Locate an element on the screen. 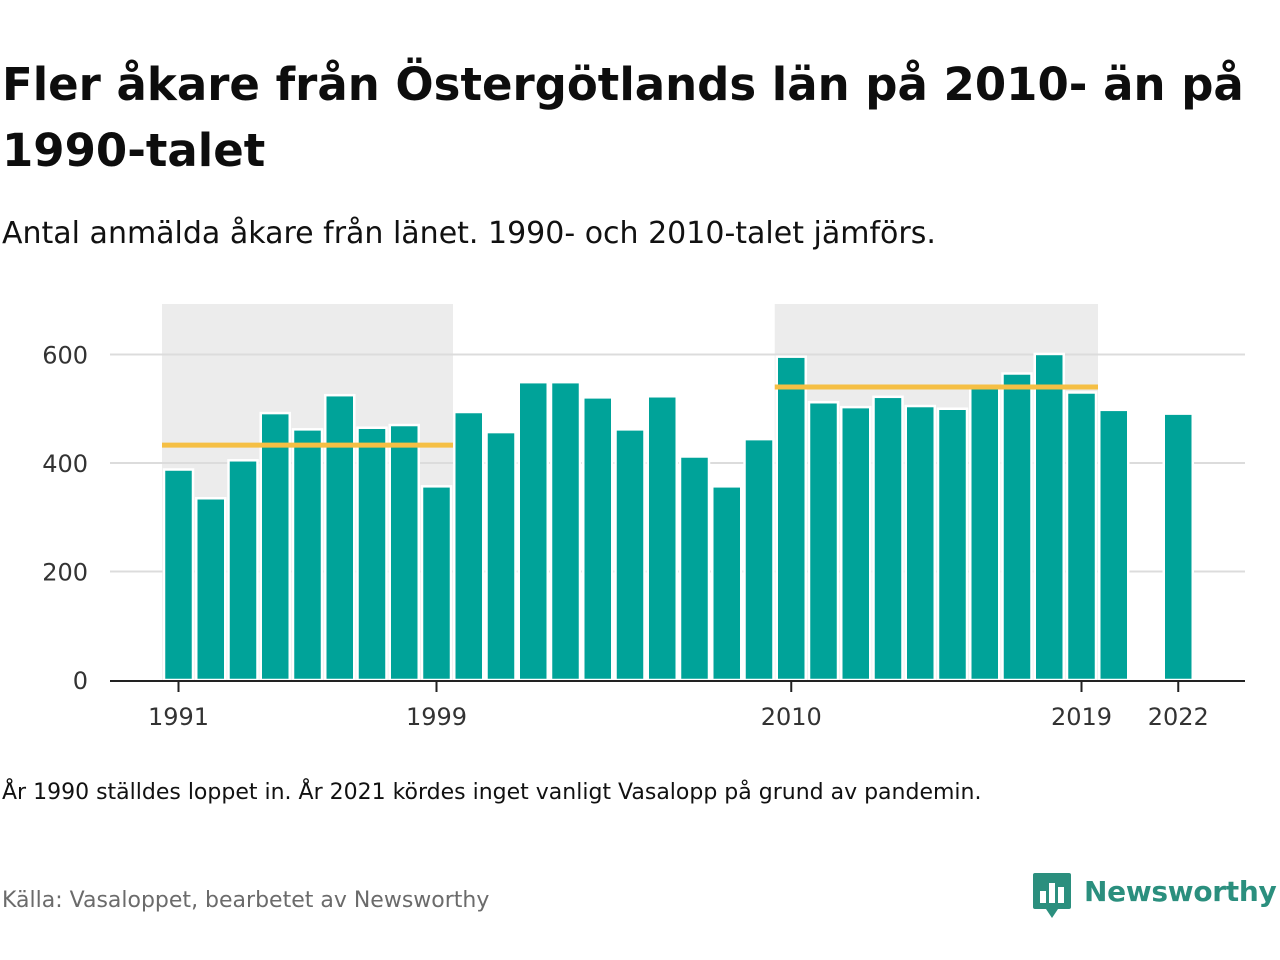  bar-2001 is located at coordinates (501, 556).